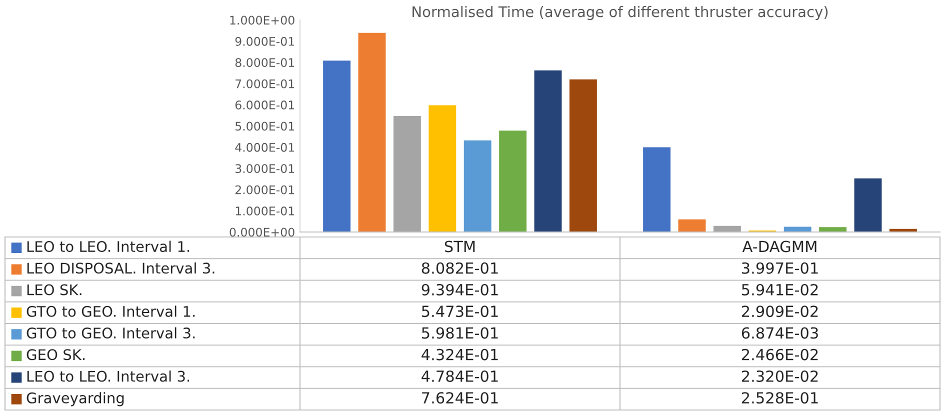 This screenshot has height=412, width=949. Describe the element at coordinates (262, 20) in the screenshot. I see `y-tick-label: 1.000E+00` at that location.